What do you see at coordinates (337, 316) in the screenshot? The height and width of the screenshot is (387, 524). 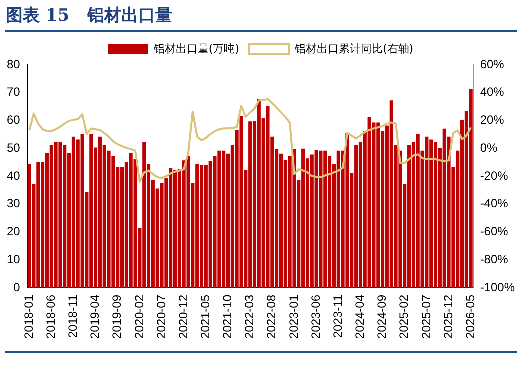 I see `x-tick-label: 2023-11` at bounding box center [337, 316].